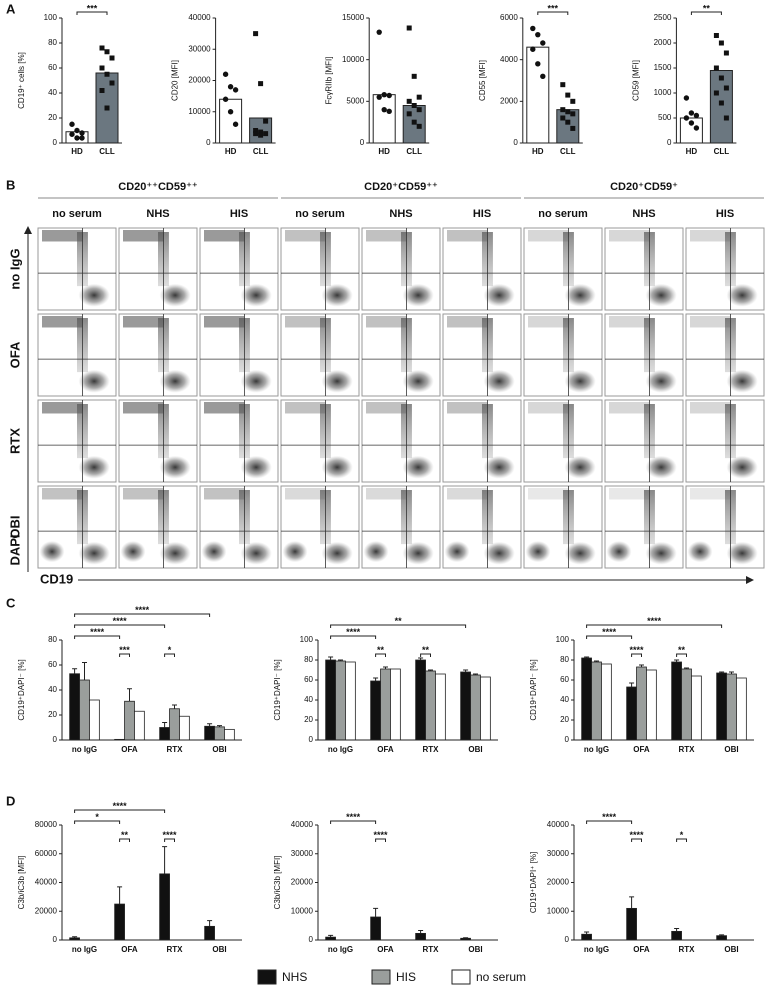 Image resolution: width=768 pixels, height=999 pixels. Describe the element at coordinates (558, 853) in the screenshot. I see `y-tick-label: 30000` at that location.